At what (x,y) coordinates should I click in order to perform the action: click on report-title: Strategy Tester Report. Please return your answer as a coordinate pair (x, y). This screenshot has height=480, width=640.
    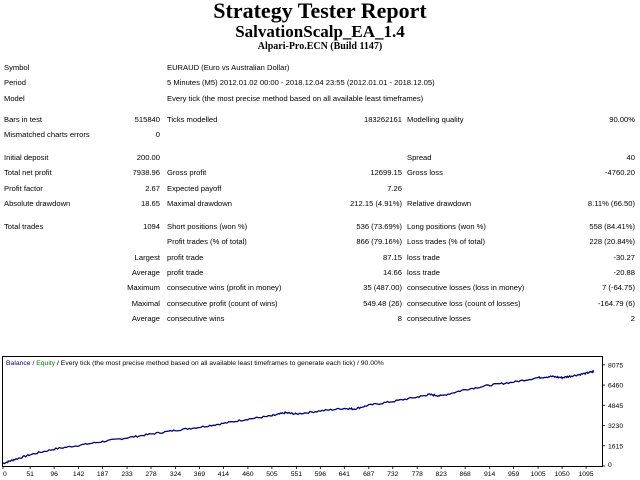
    Looking at the image, I should click on (320, 11).